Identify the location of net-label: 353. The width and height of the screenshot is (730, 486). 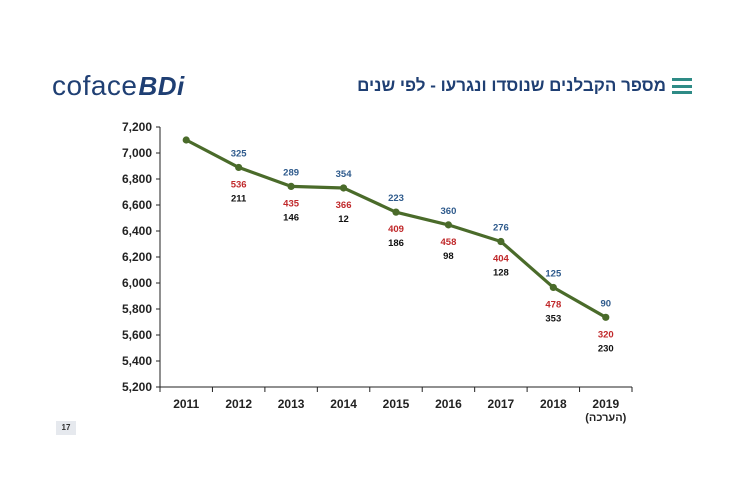
(553, 318).